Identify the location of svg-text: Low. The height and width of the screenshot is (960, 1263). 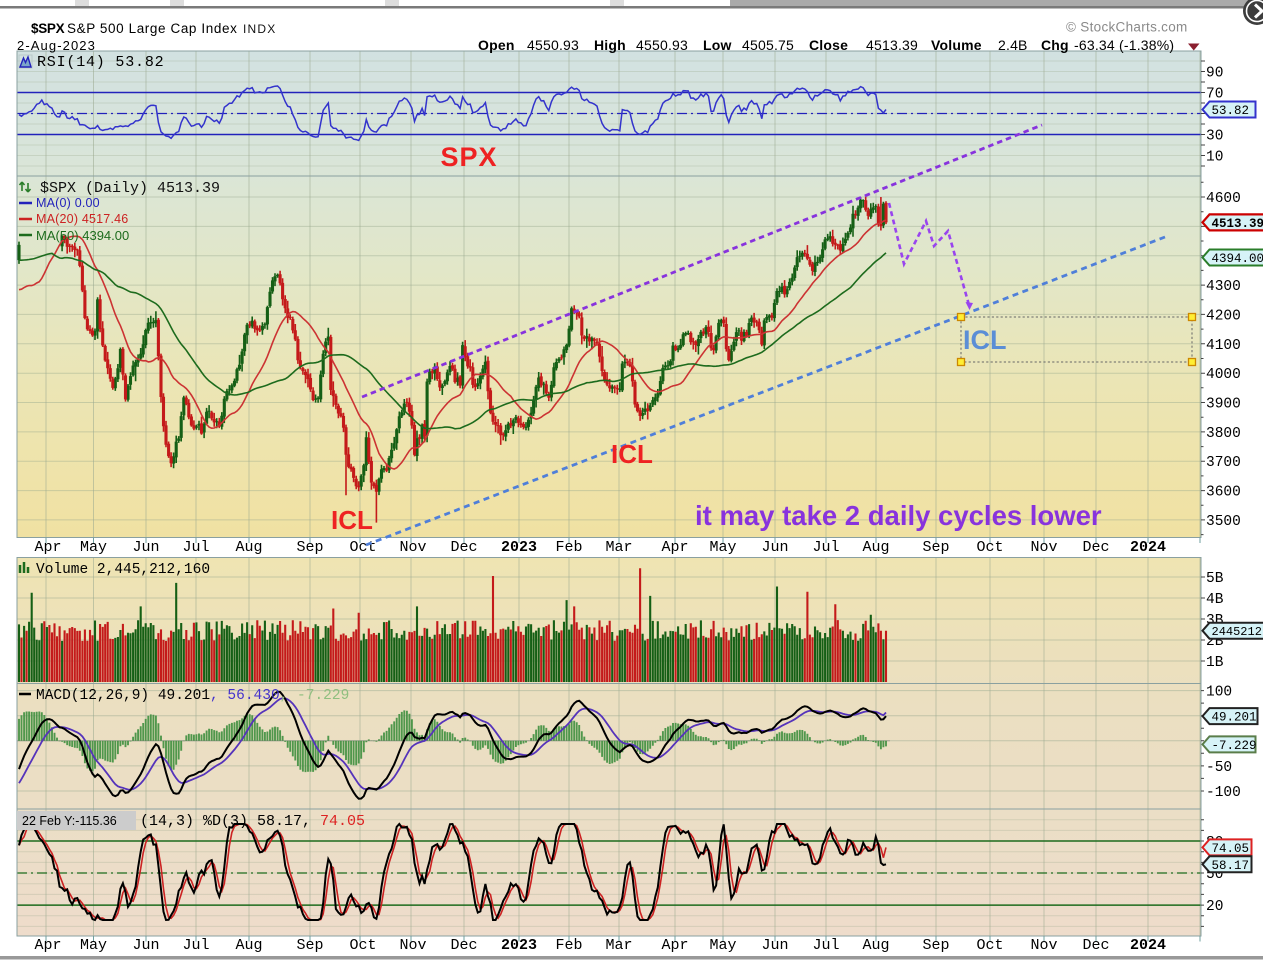
(717, 45).